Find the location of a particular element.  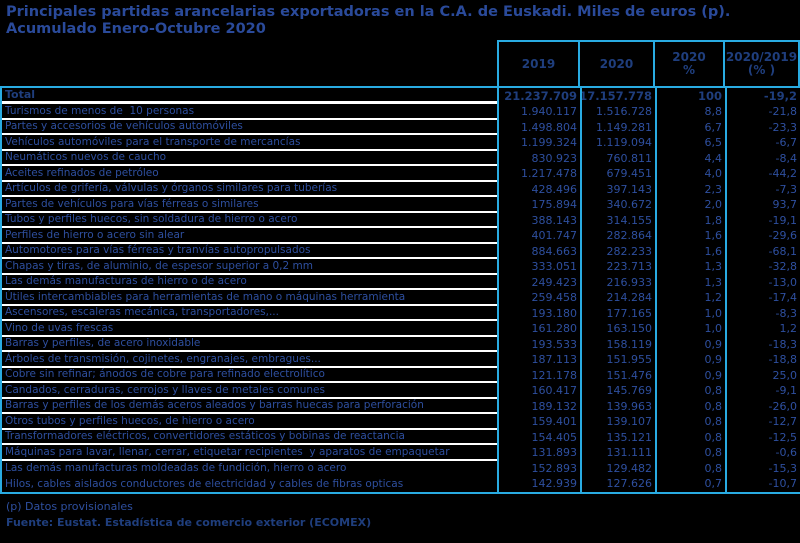

page-title-line2: Acumulado Enero-Octubre 2020 is located at coordinates (136, 29).